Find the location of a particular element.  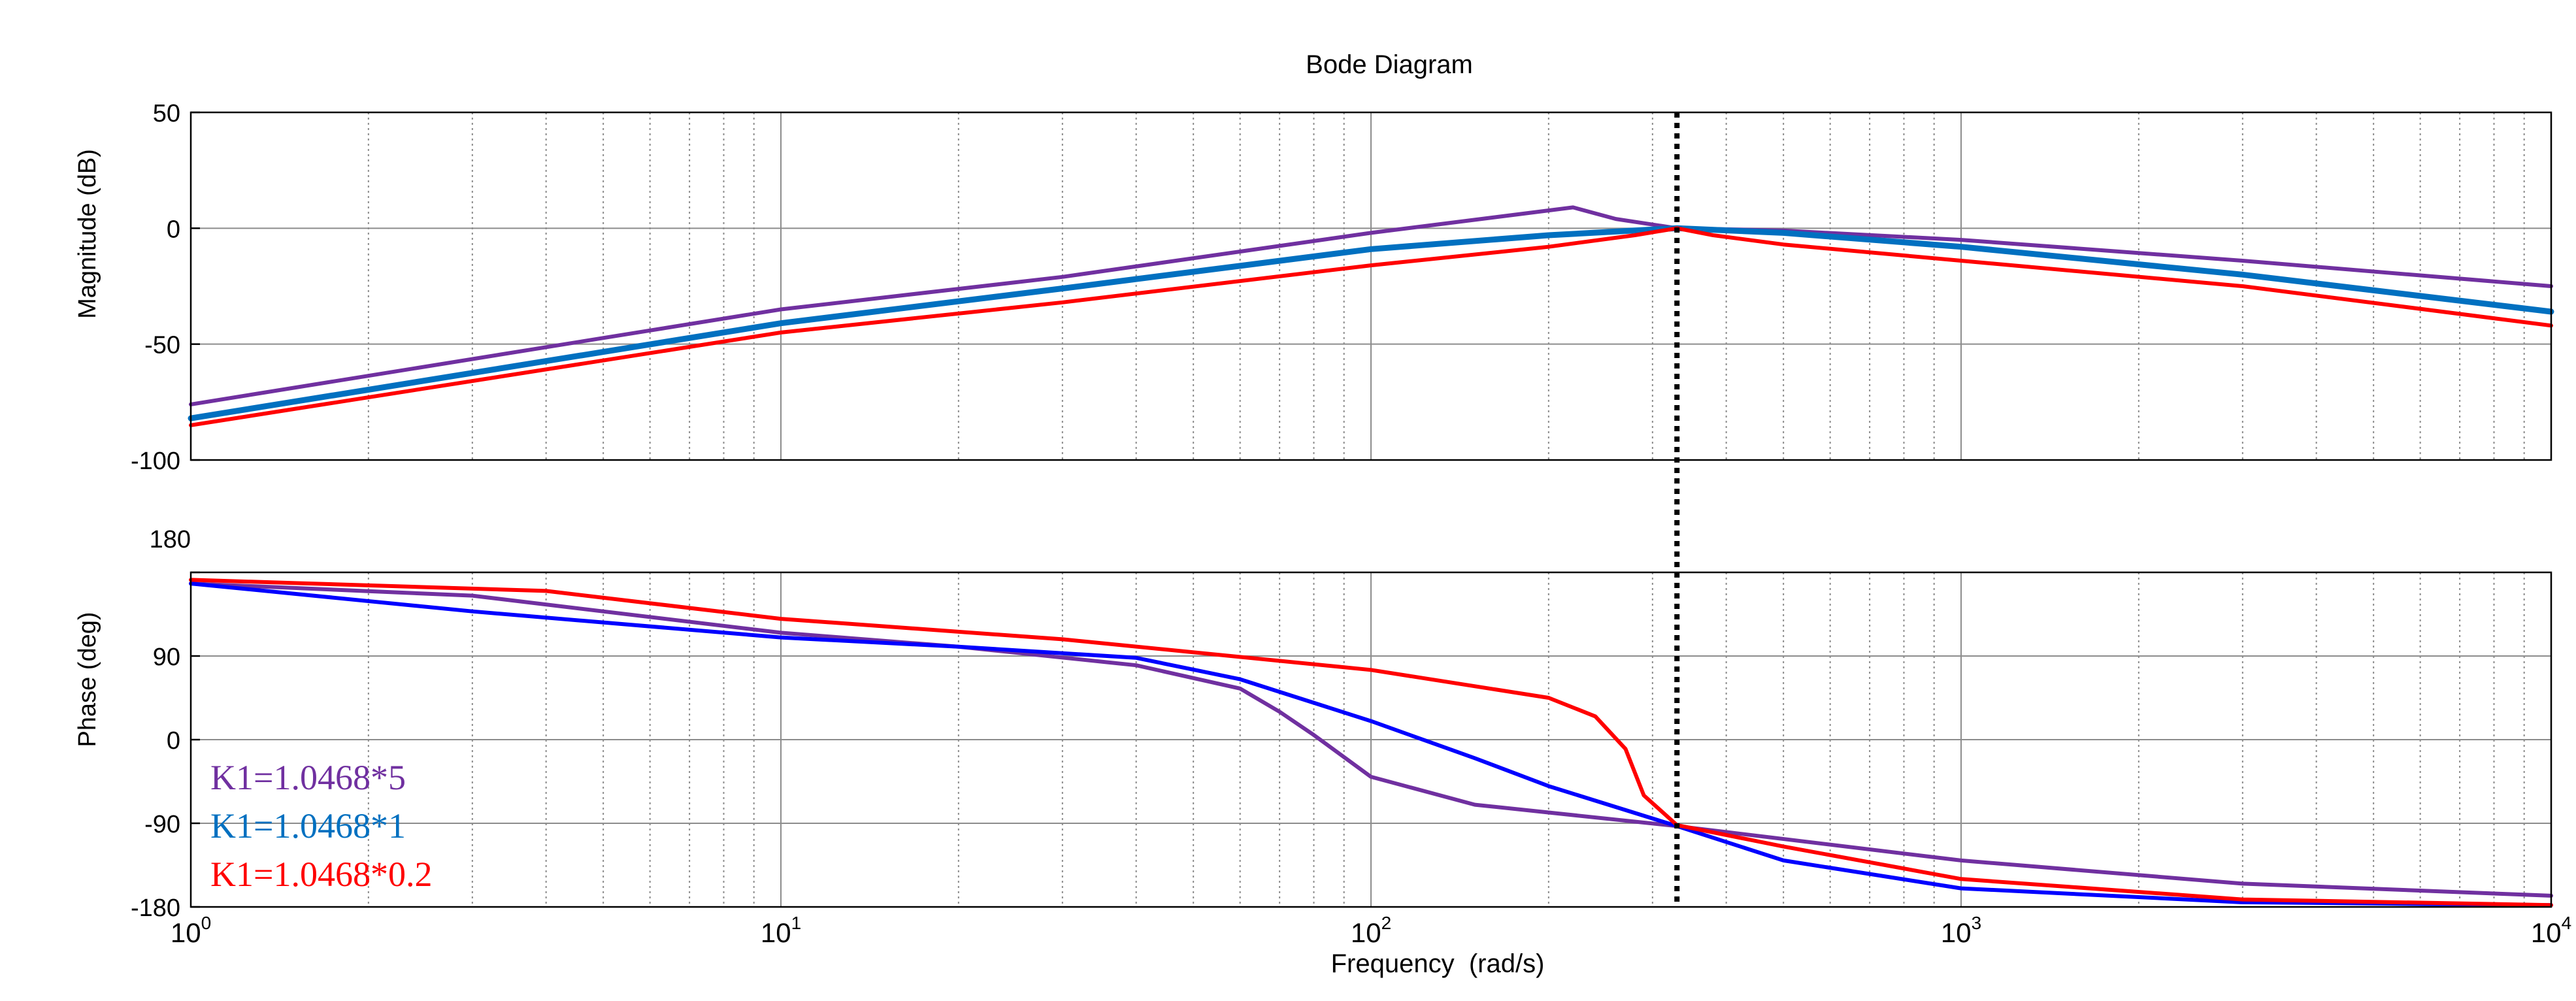

magnitude-y-ticks: 50 0 -50 -100 is located at coordinates (155, 287).